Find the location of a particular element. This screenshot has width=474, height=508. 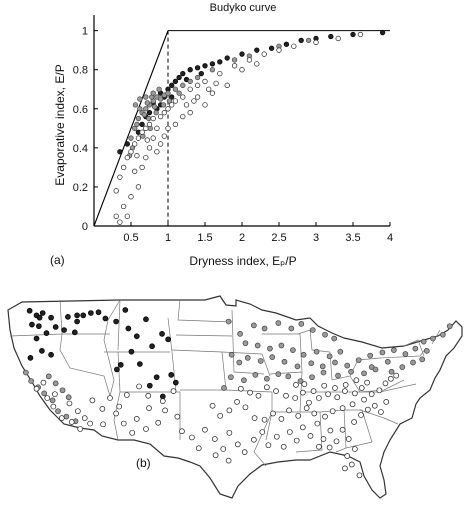

x-tick-label: 1 is located at coordinates (168, 238).